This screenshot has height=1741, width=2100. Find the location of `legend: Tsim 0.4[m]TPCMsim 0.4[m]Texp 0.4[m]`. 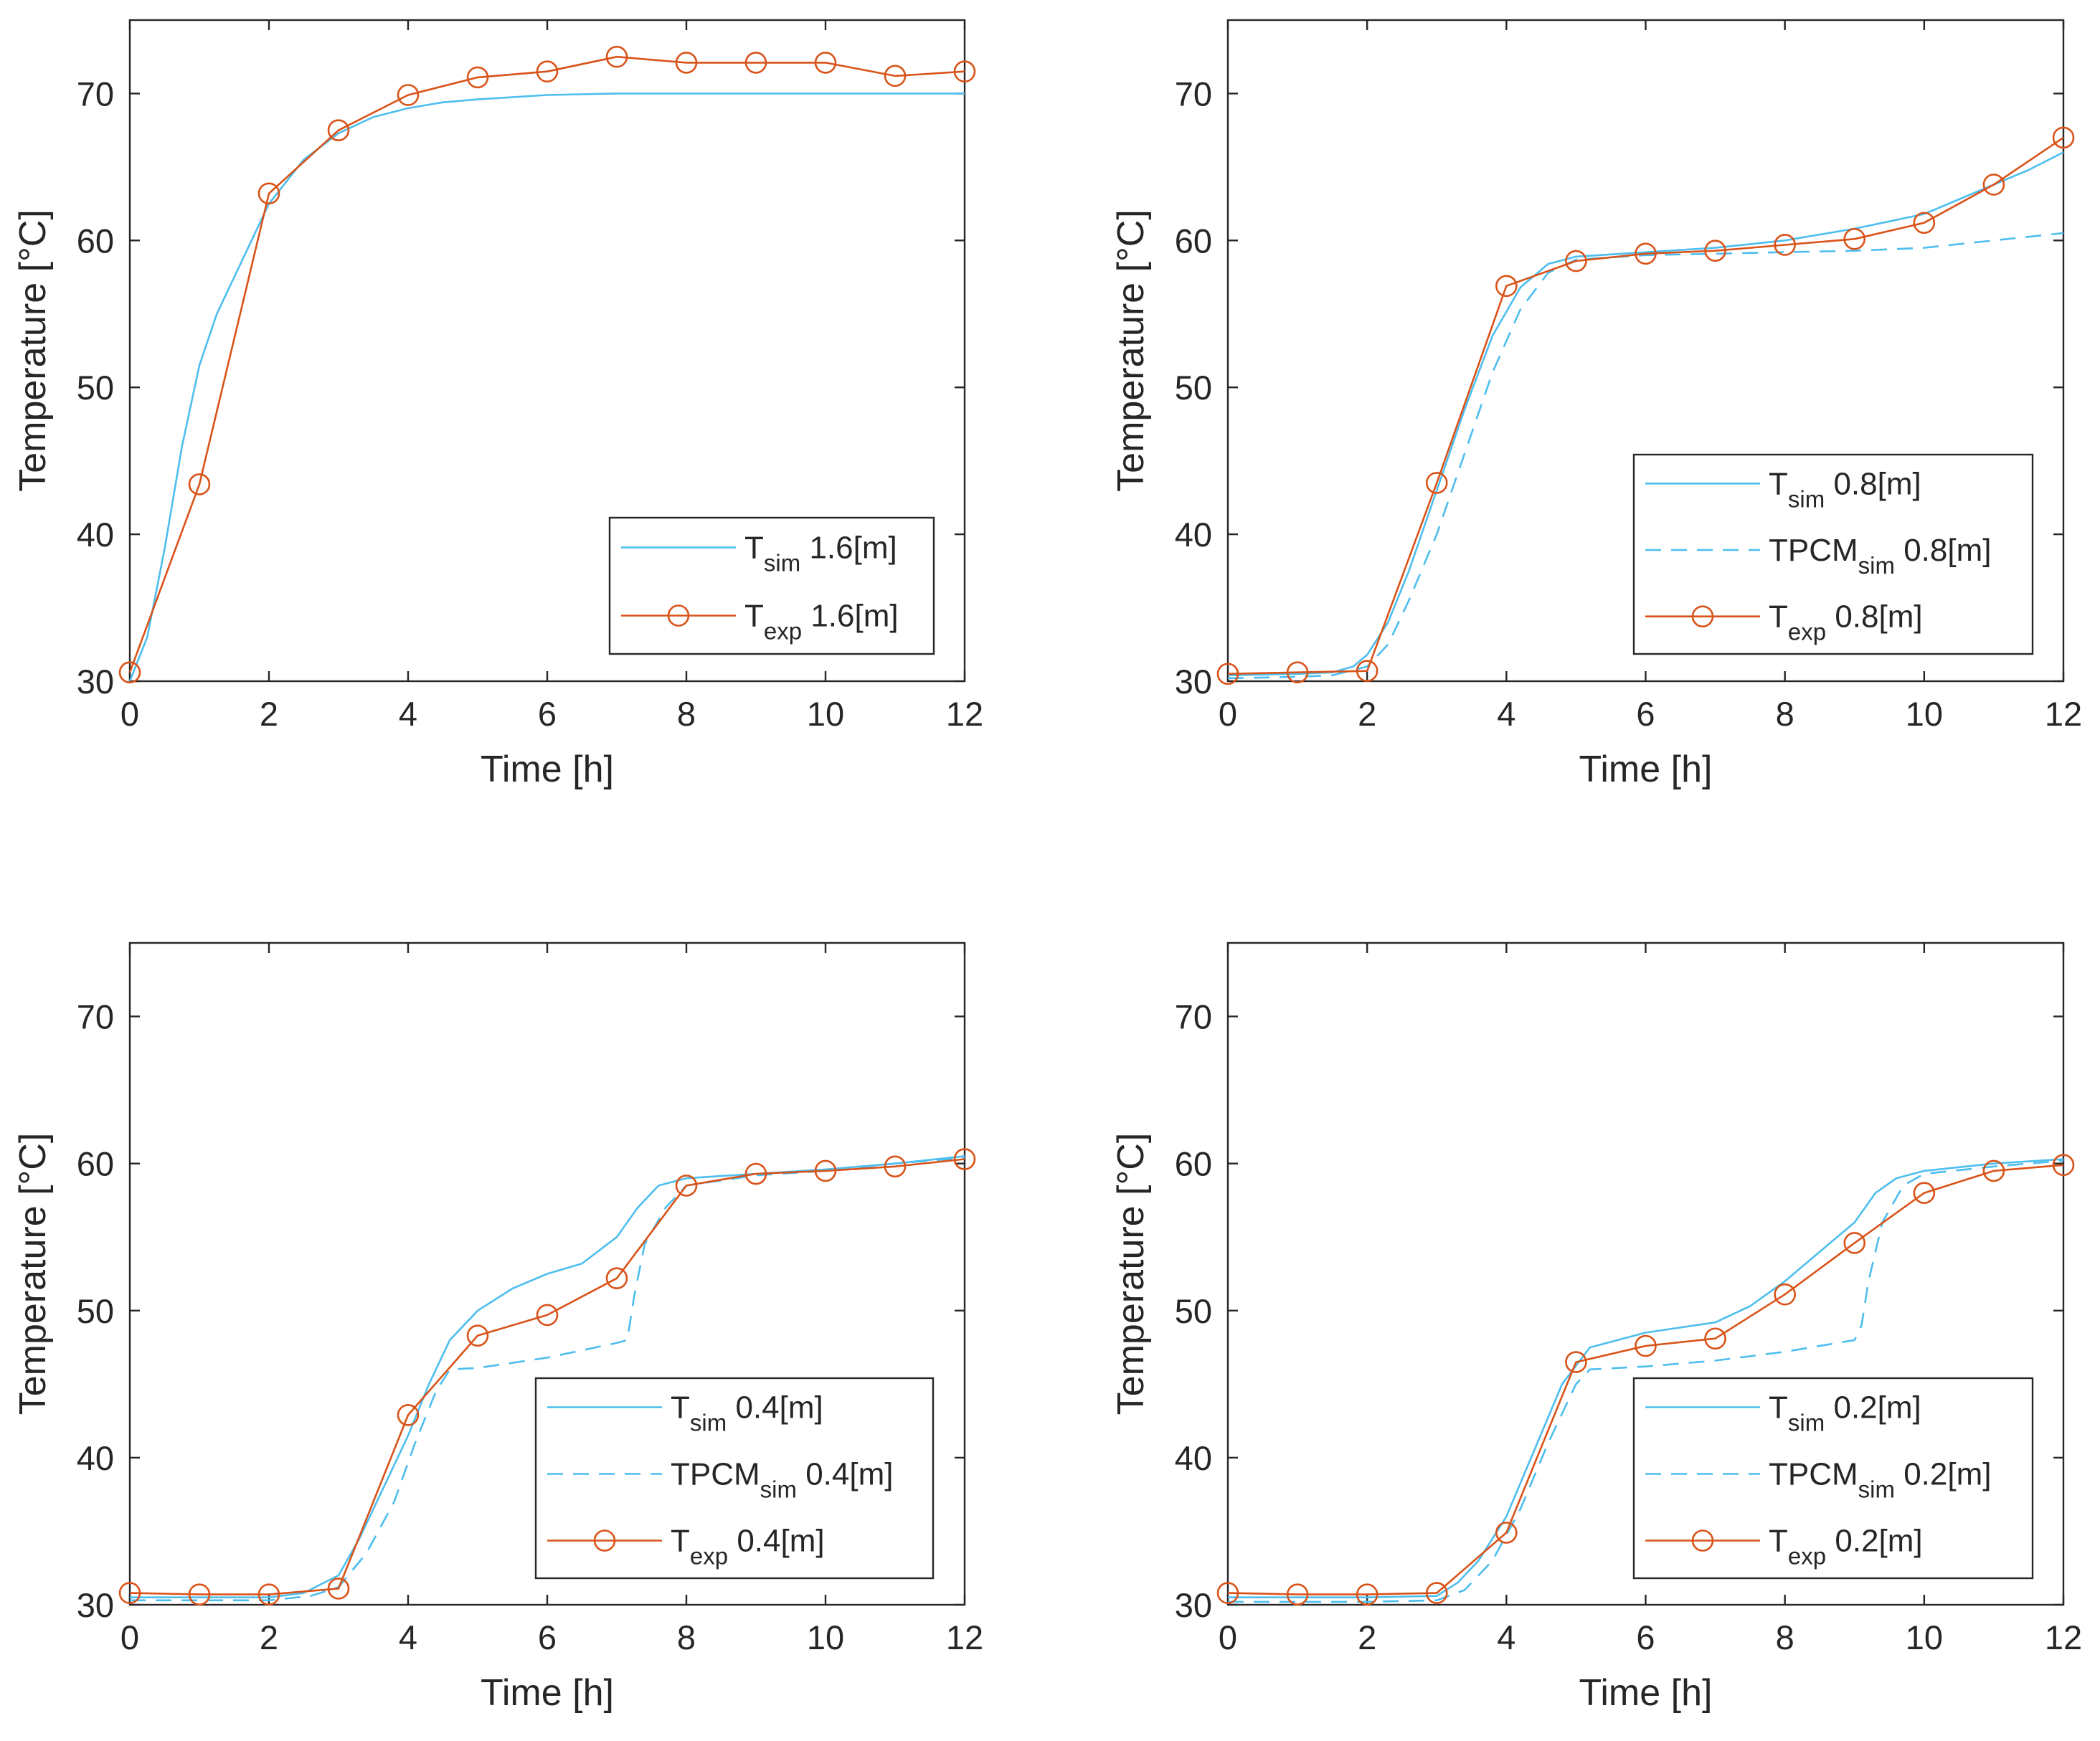

legend: Tsim 0.4[m]TPCMsim 0.4[m]Texp 0.4[m] is located at coordinates (734, 1478).